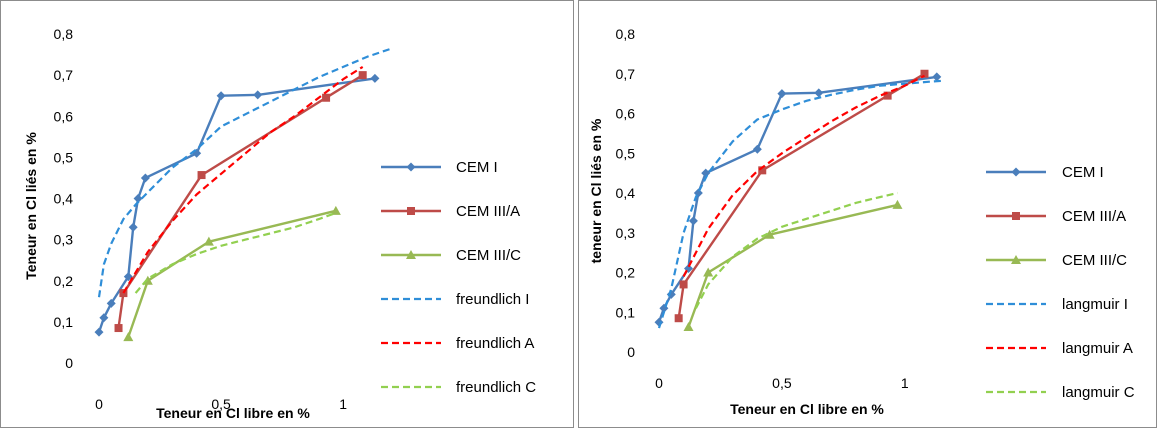 The width and height of the screenshot is (1157, 430). I want to click on legend-label: freundlich A, so click(495, 343).